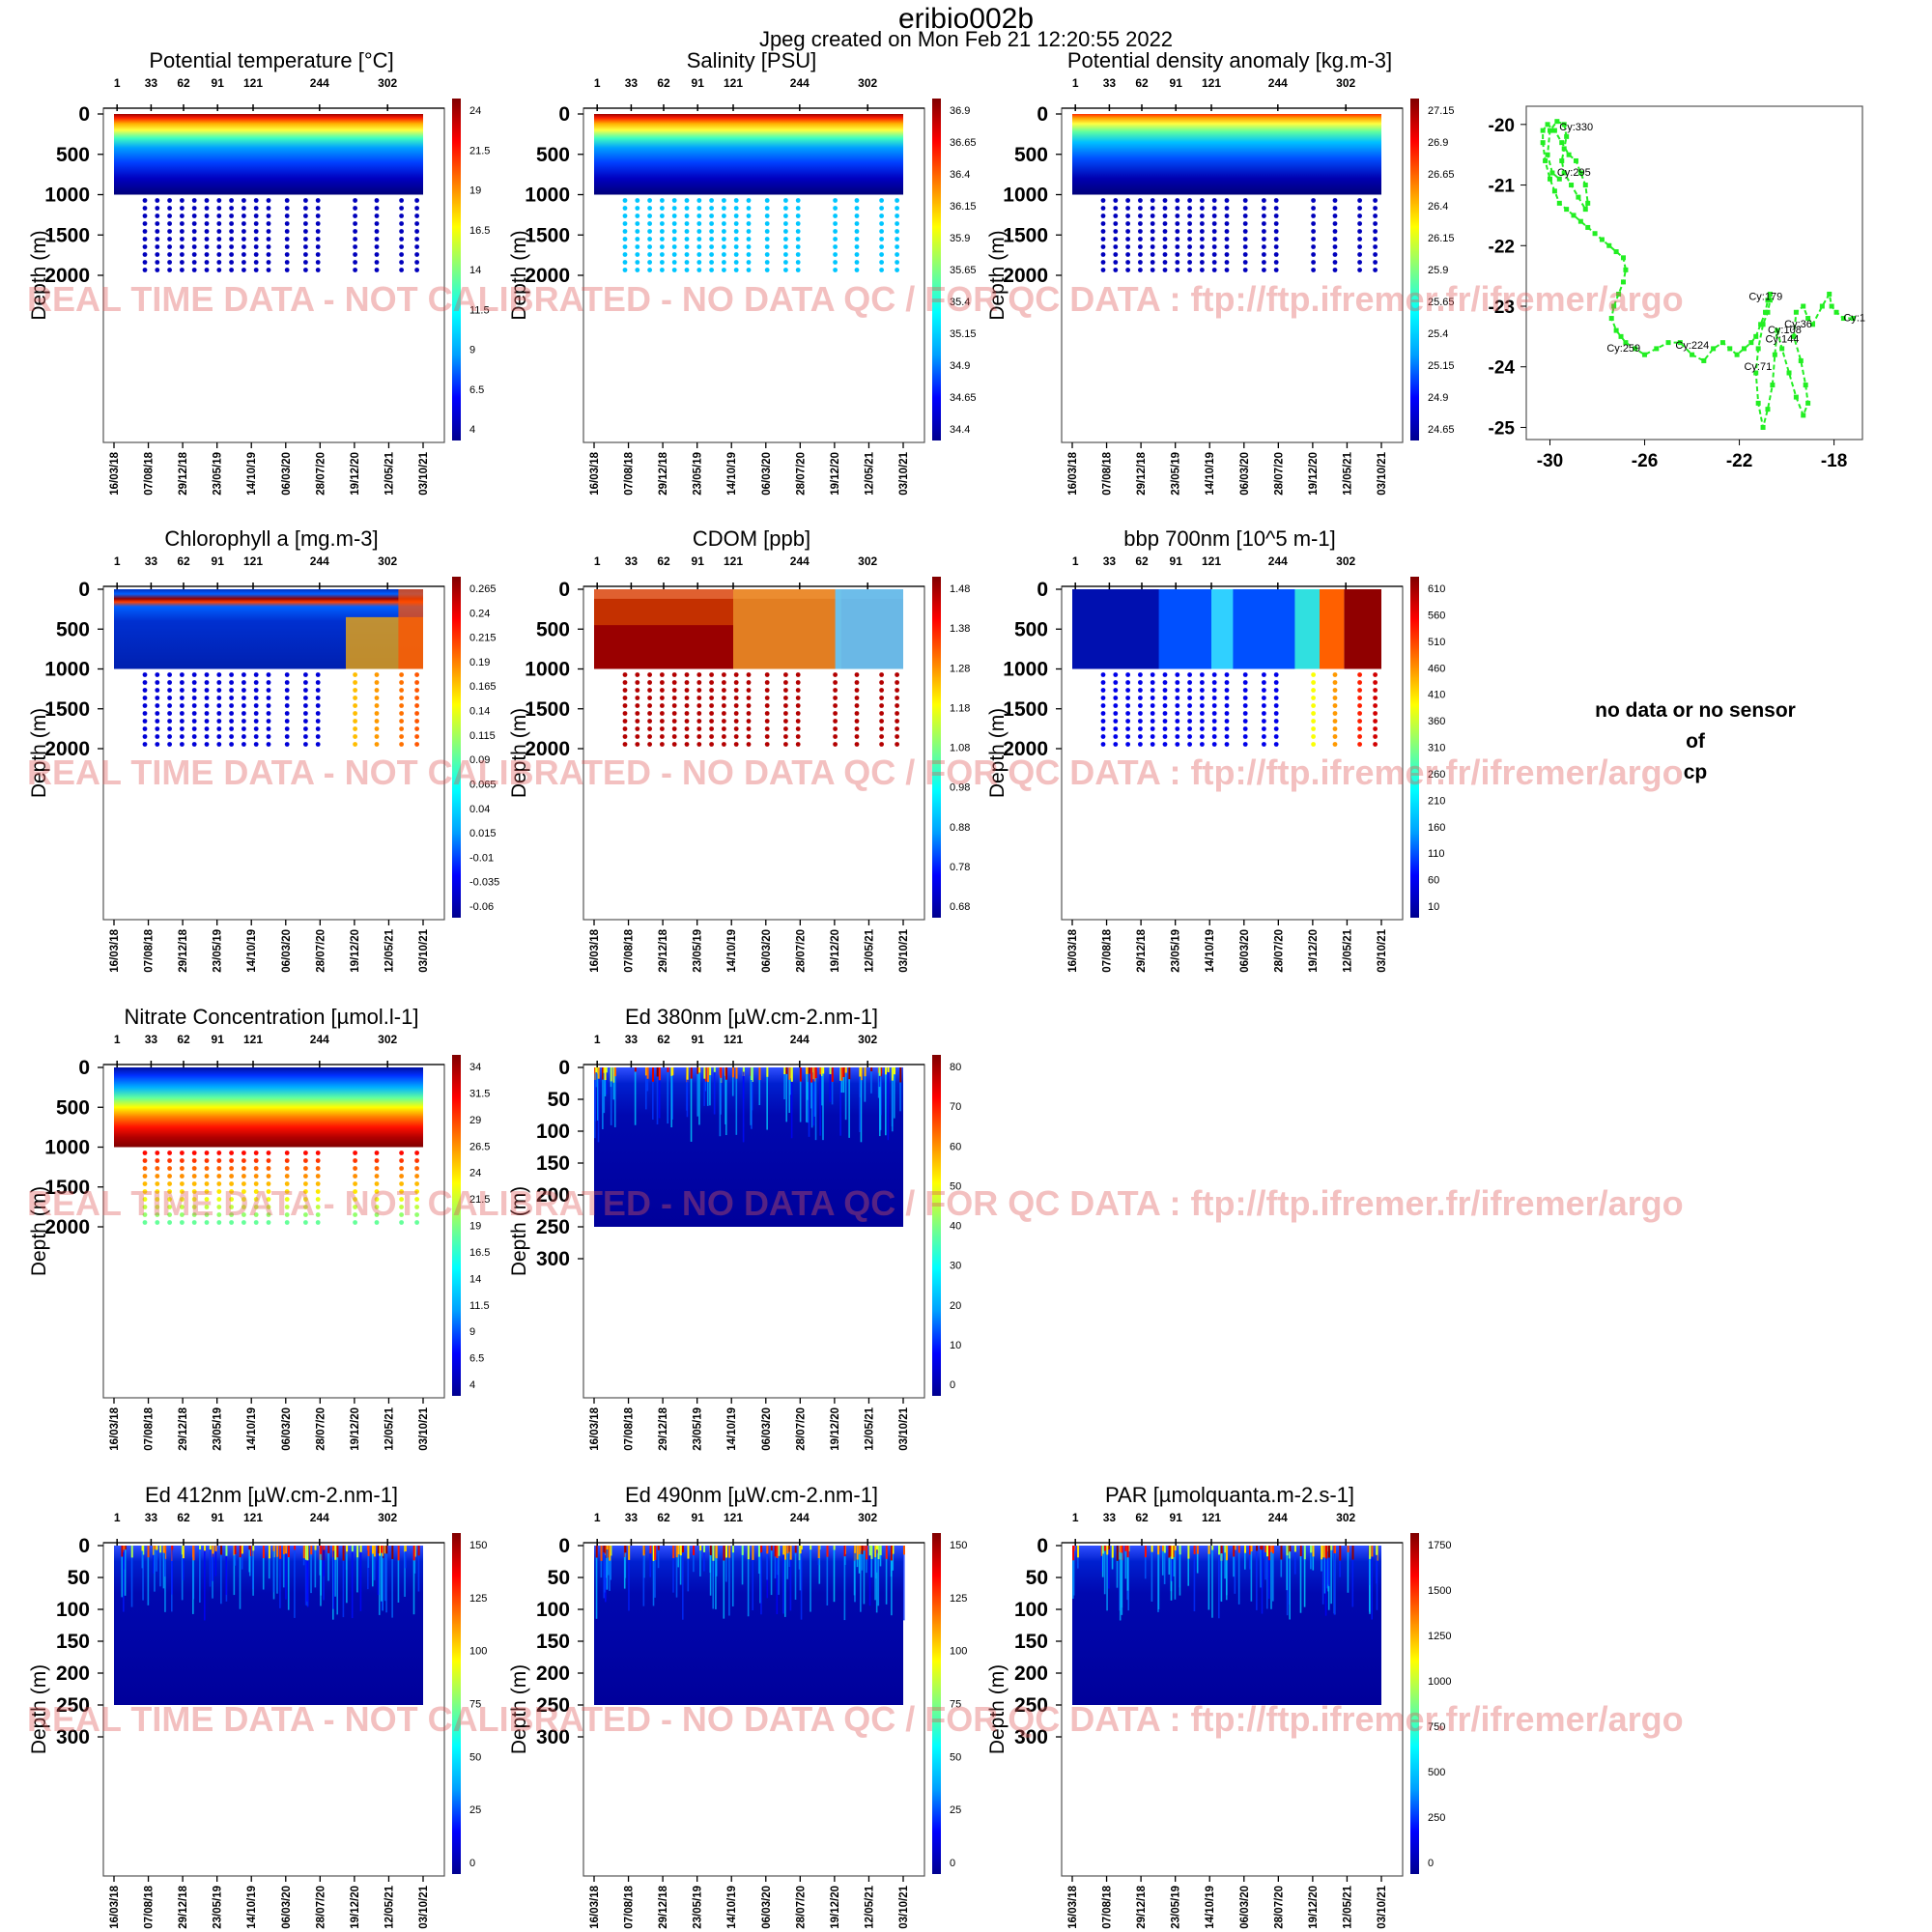 This screenshot has width=1932, height=1932. What do you see at coordinates (479, 809) in the screenshot?
I see `colorbar-tick-label: 0.04` at bounding box center [479, 809].